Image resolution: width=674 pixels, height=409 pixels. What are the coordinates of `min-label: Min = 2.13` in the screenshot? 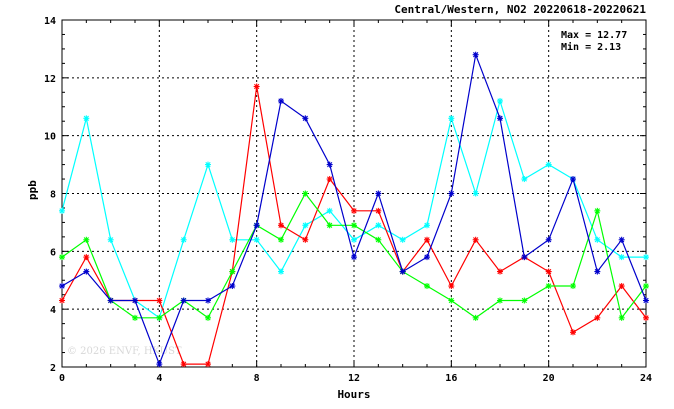 It's located at (591, 47).